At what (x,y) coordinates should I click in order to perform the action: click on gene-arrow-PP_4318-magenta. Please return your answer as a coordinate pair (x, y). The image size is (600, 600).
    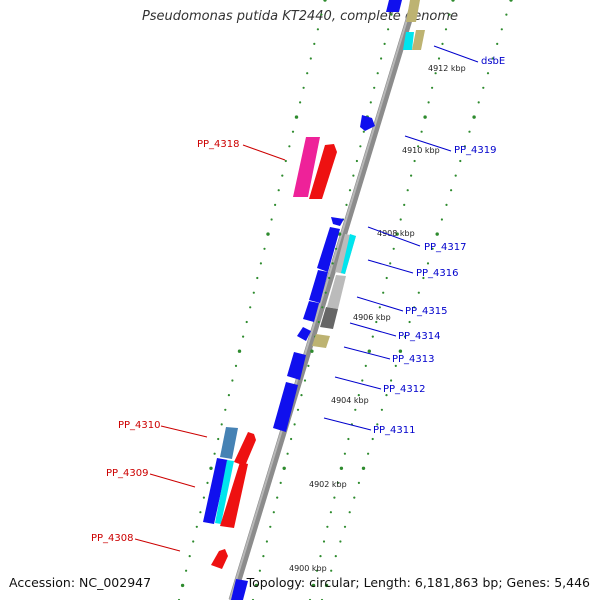
    Looking at the image, I should click on (306, 167).